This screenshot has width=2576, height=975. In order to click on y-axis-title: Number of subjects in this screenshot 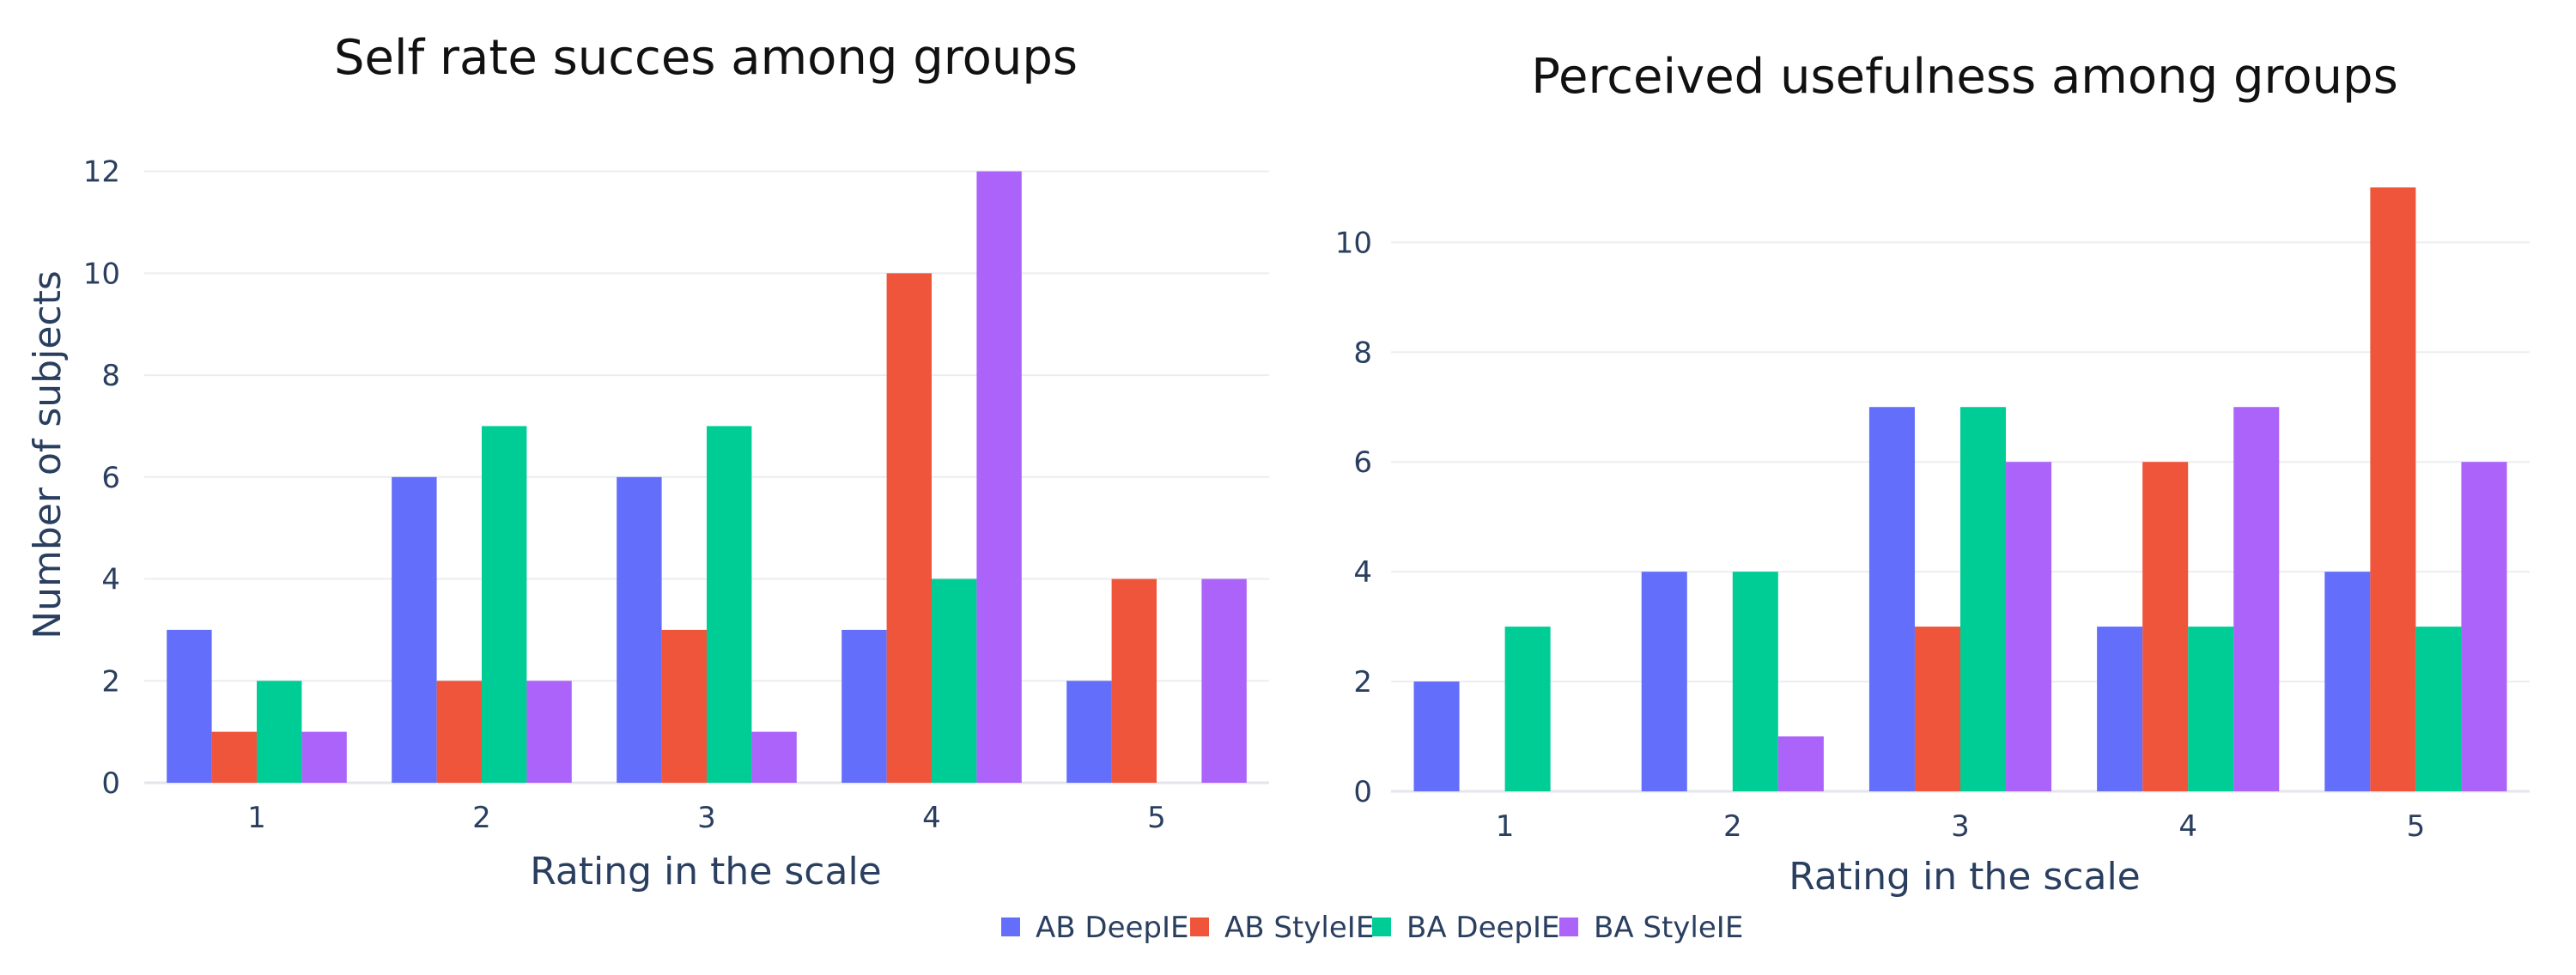, I will do `click(48, 454)`.